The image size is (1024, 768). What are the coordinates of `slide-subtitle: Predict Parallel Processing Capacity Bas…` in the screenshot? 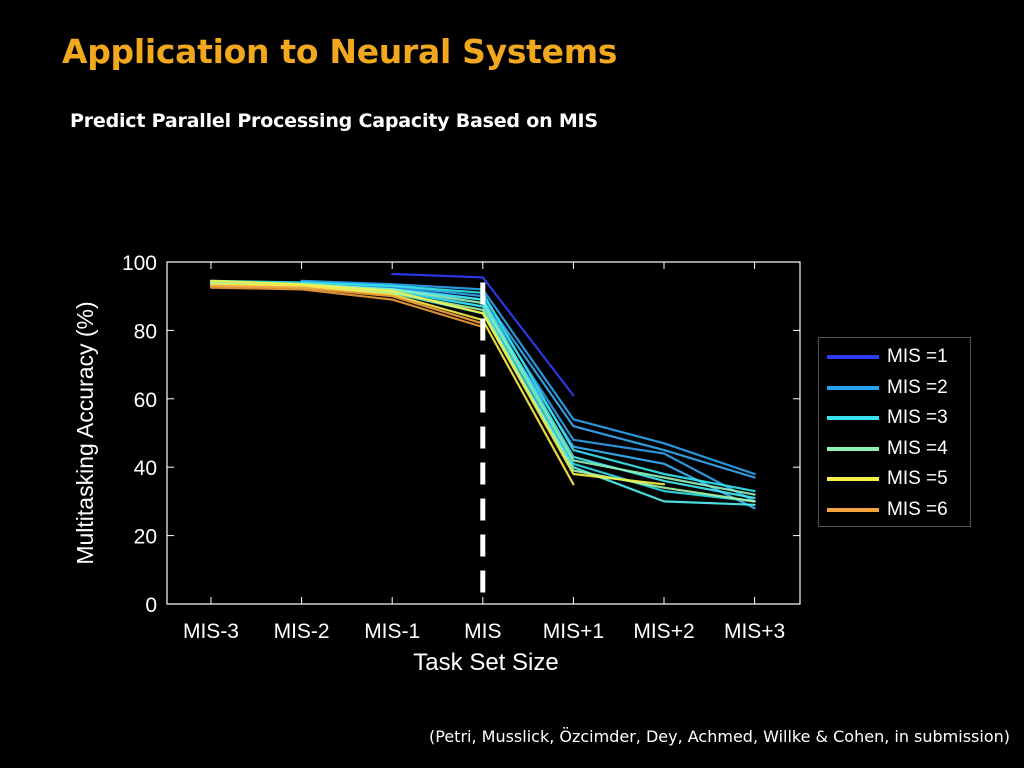 It's located at (334, 121).